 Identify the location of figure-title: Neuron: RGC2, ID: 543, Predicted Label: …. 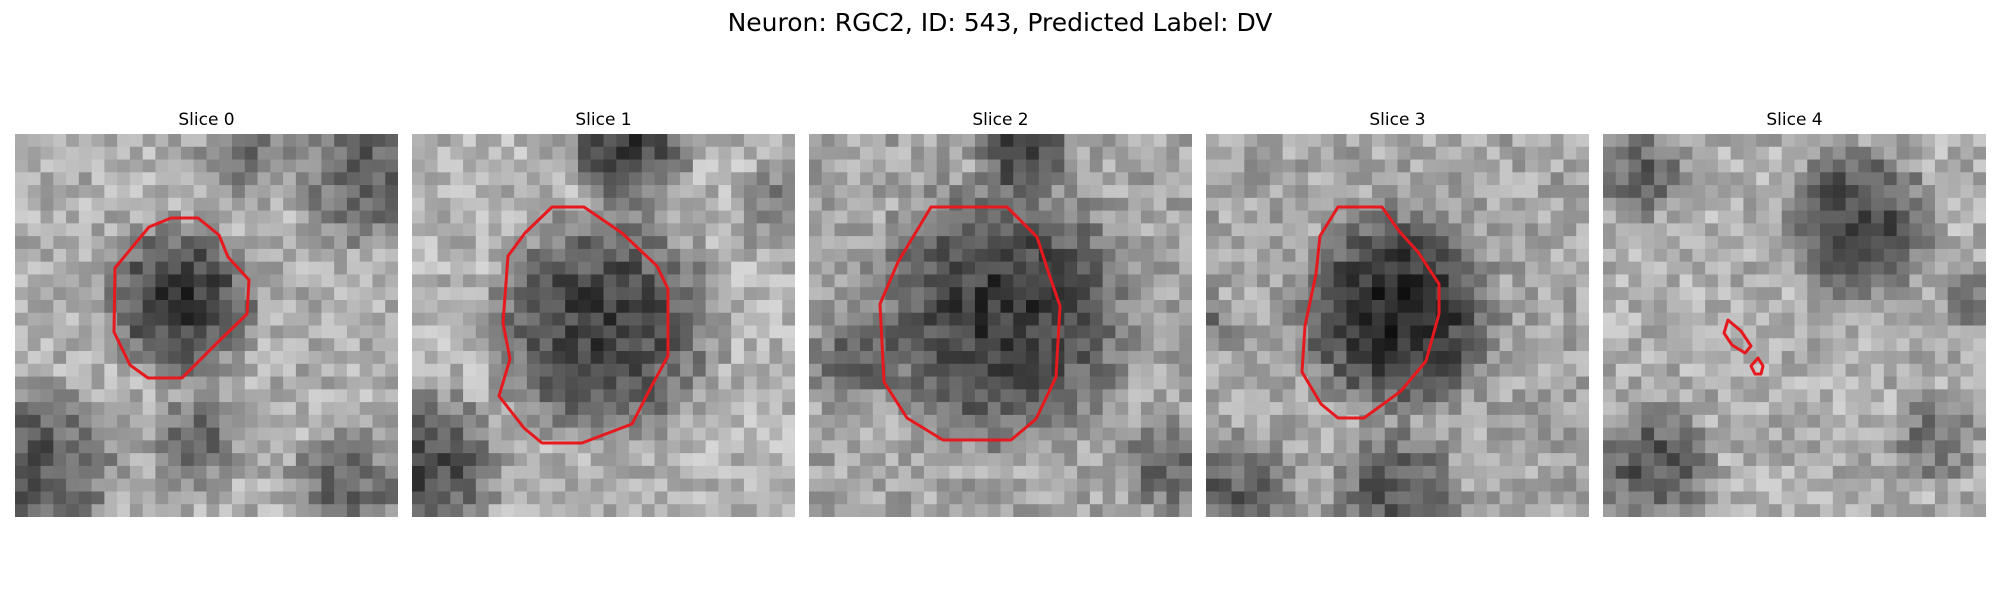
(1000, 22).